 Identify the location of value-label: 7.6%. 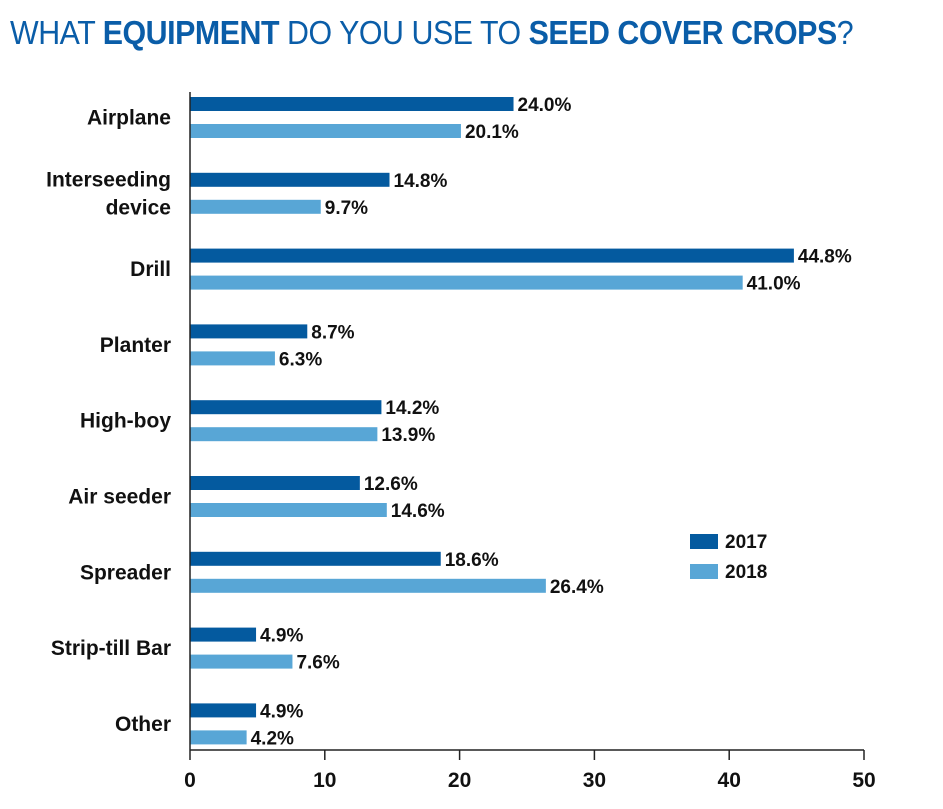
(317, 663).